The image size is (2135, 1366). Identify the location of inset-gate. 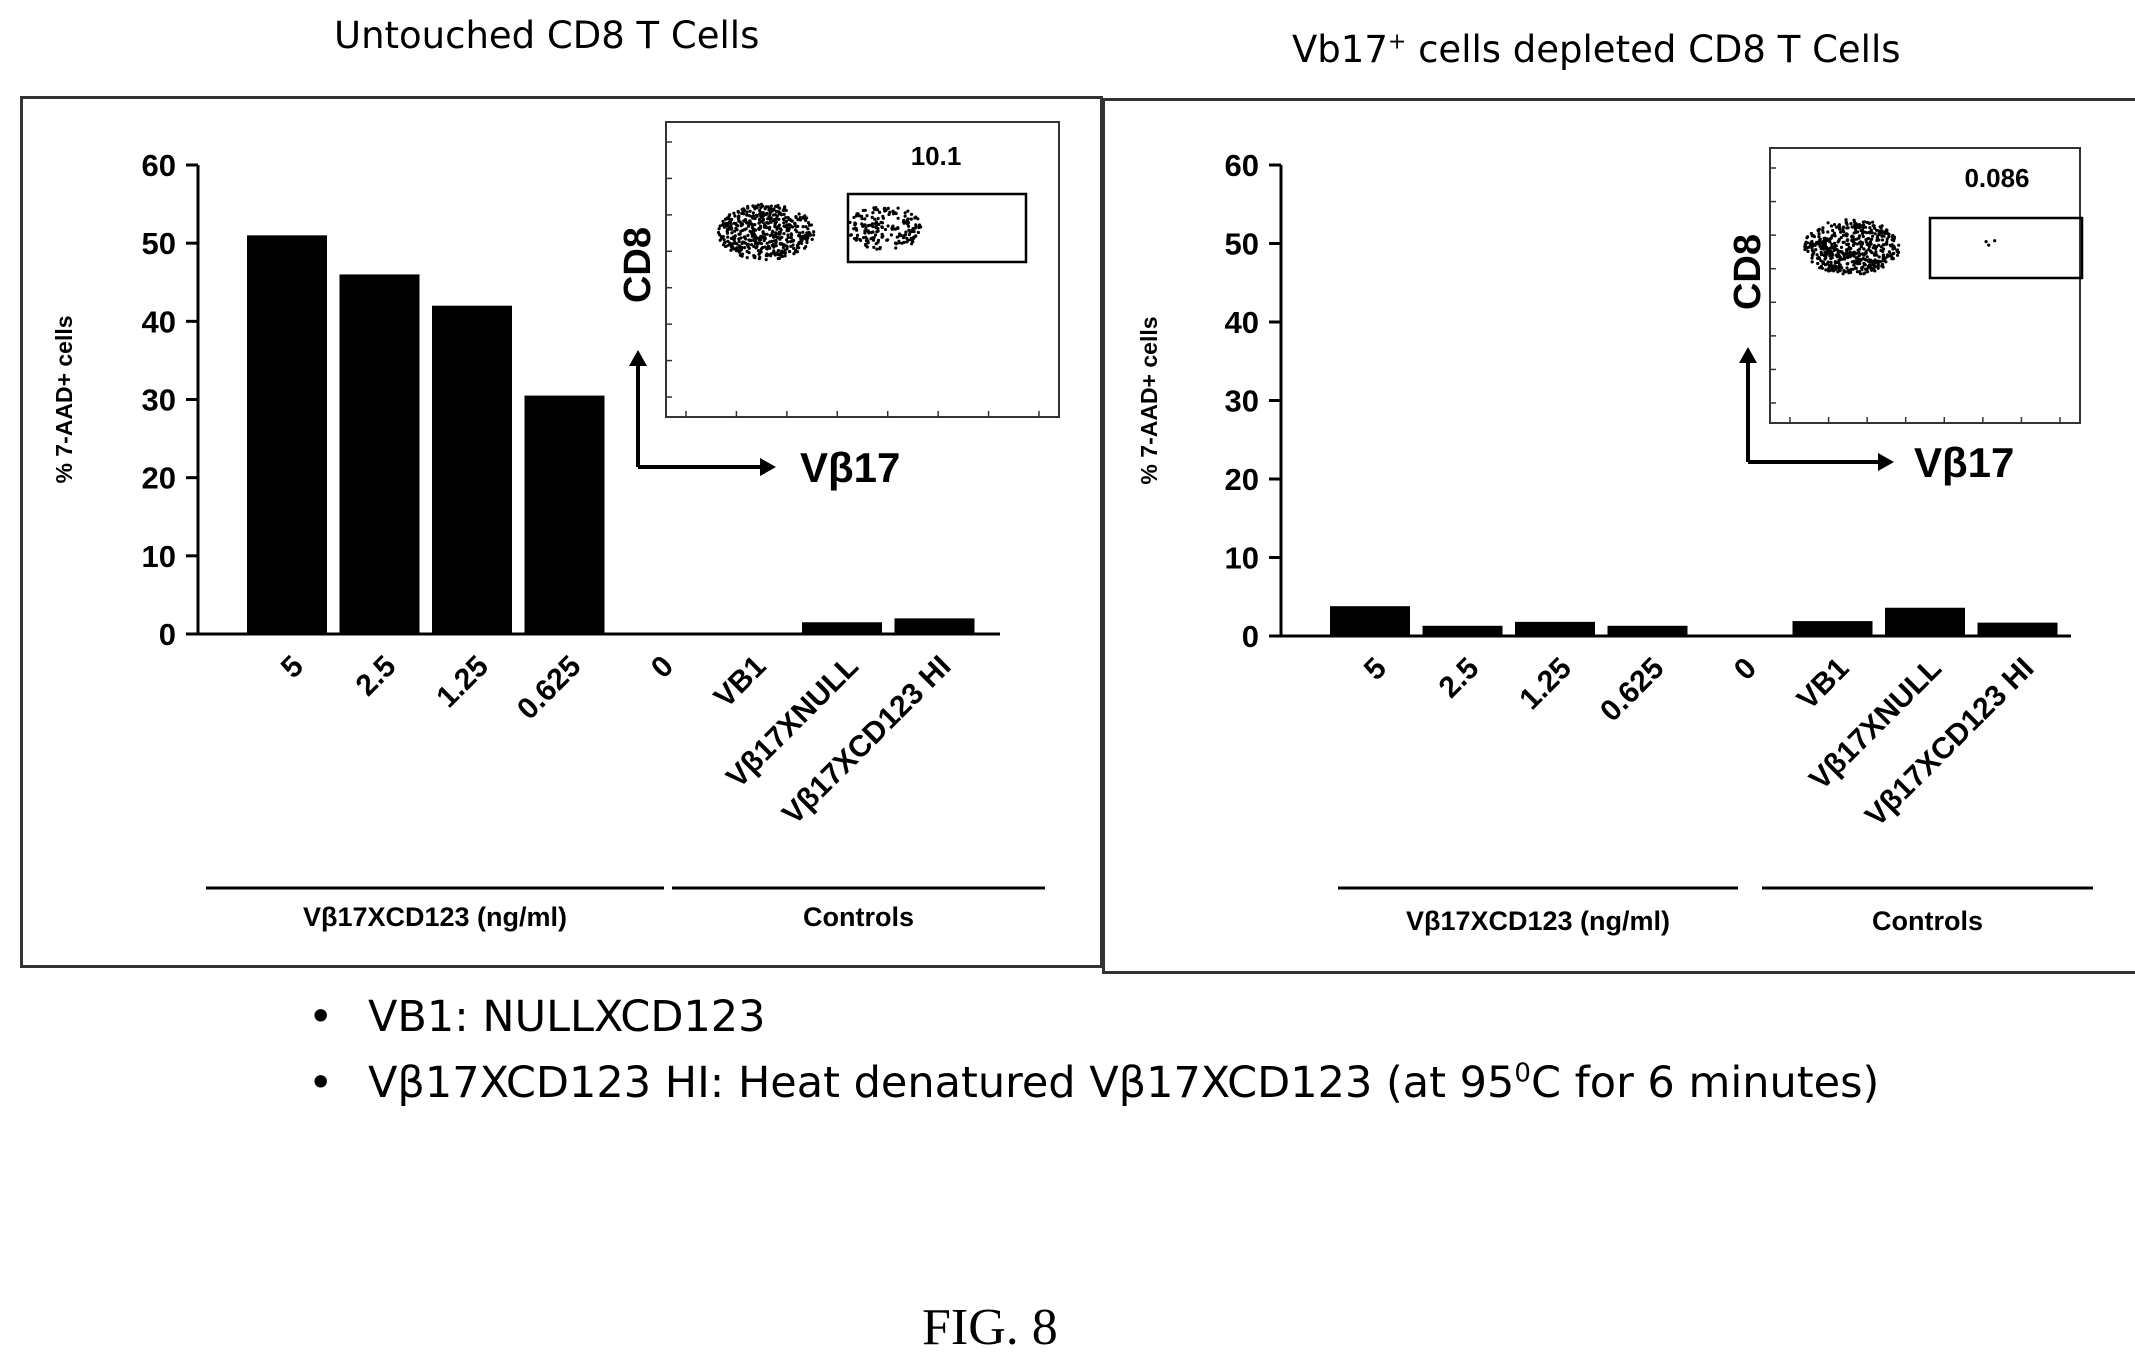
(2006, 248).